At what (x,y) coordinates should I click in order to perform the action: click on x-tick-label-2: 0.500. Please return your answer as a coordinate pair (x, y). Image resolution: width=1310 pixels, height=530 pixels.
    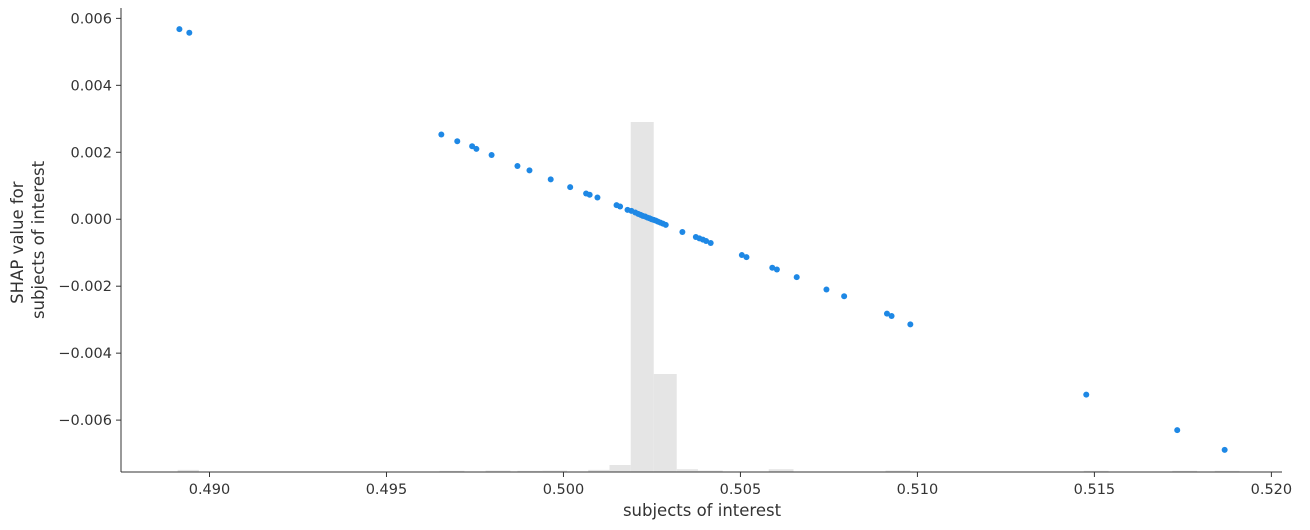
    Looking at the image, I should click on (564, 490).